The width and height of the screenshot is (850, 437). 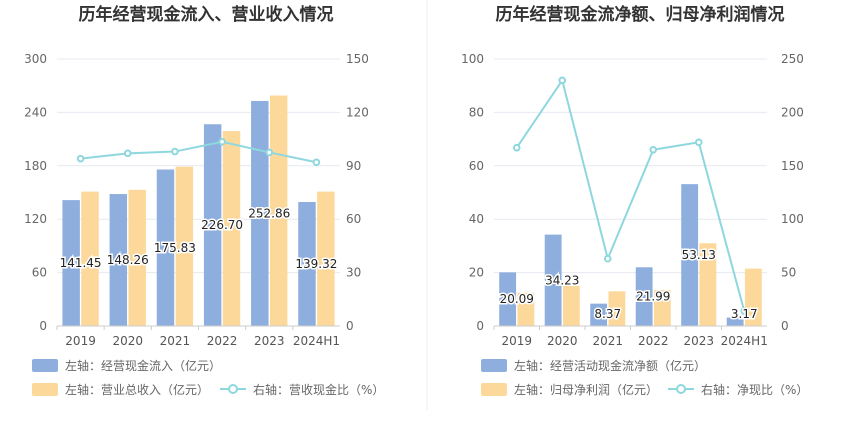 What do you see at coordinates (738, 389) in the screenshot?
I see `legend-item-line: 右轴：净现比（%）` at bounding box center [738, 389].